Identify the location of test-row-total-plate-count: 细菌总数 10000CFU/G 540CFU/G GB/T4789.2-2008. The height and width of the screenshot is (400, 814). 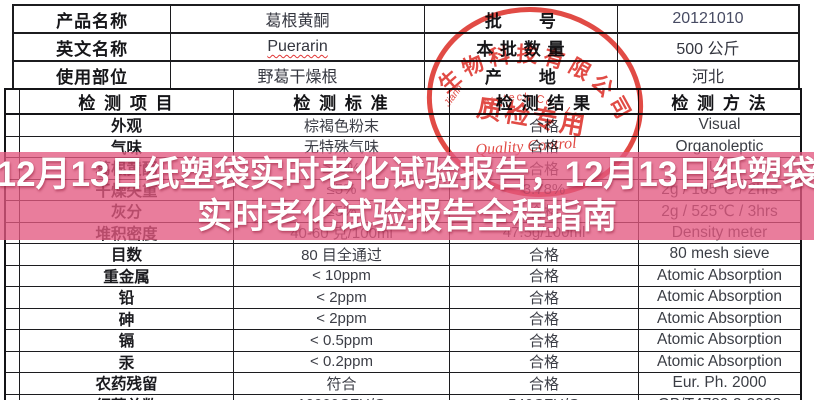
(403, 397).